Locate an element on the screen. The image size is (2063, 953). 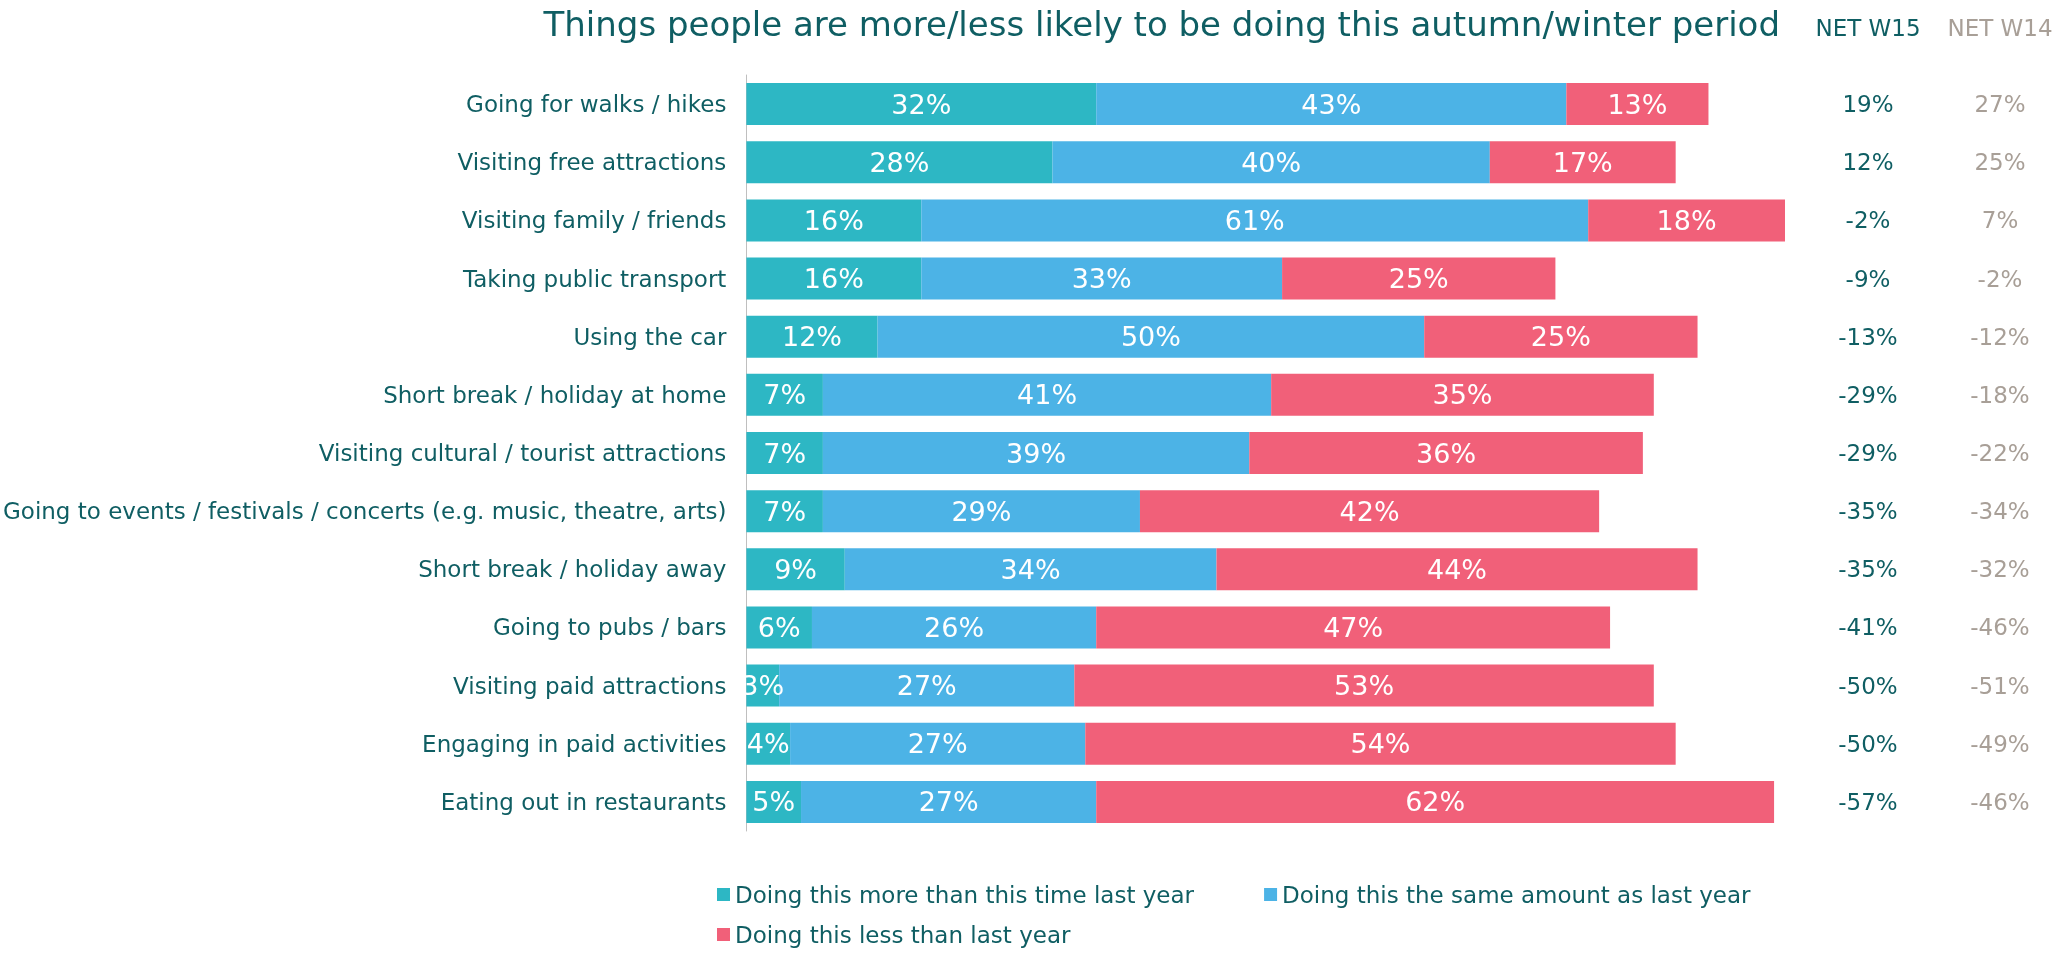
data-label: 44% is located at coordinates (1457, 569).